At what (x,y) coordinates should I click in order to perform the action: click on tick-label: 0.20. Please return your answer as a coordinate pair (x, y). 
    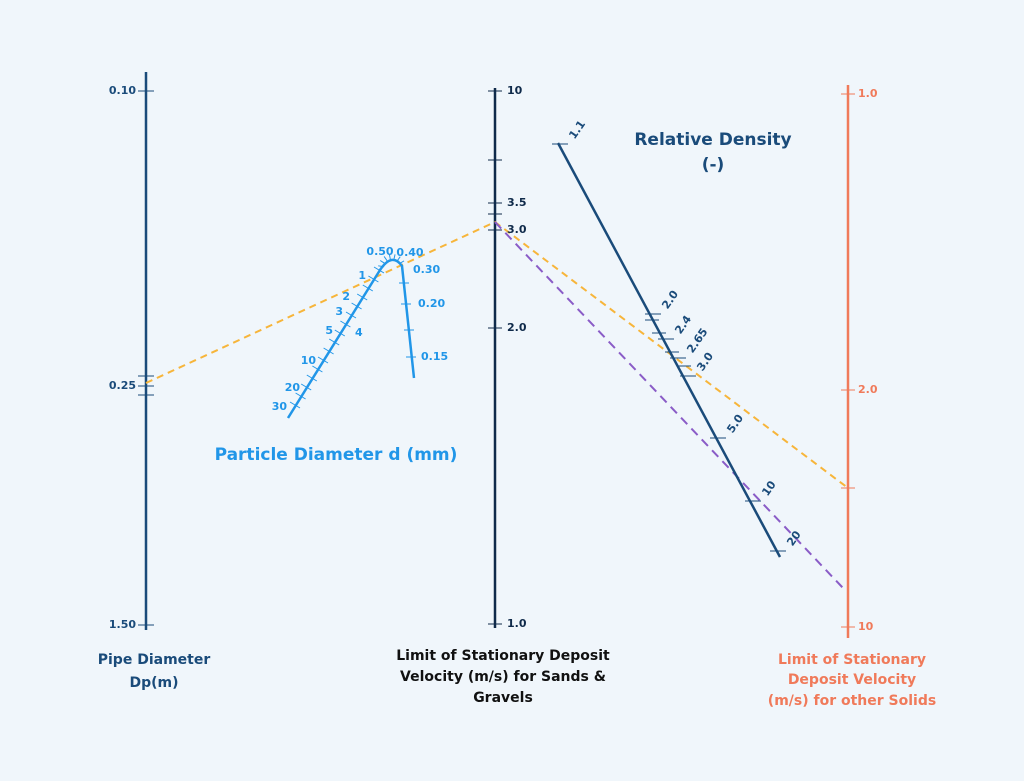
    Looking at the image, I should click on (431, 303).